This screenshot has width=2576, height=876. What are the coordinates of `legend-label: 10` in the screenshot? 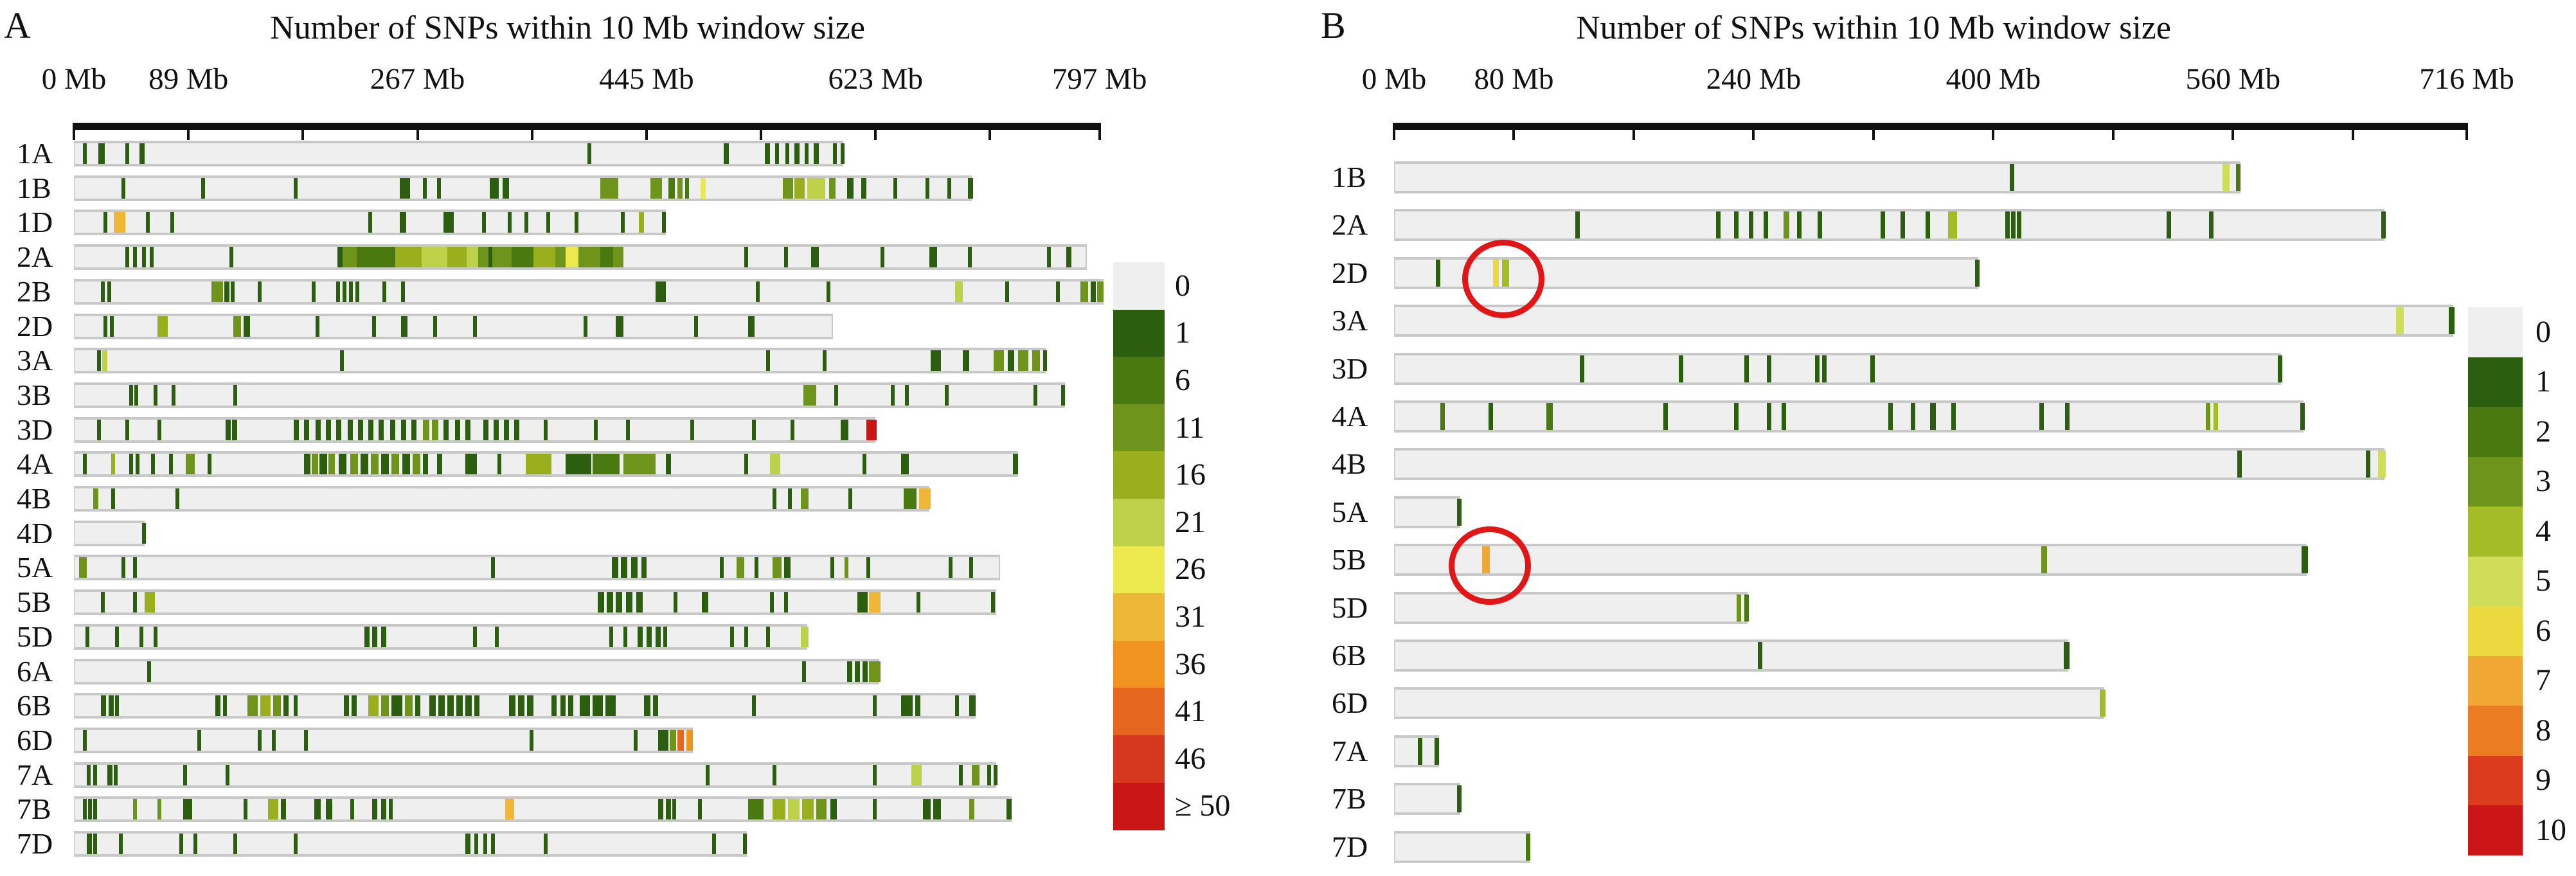 It's located at (2551, 830).